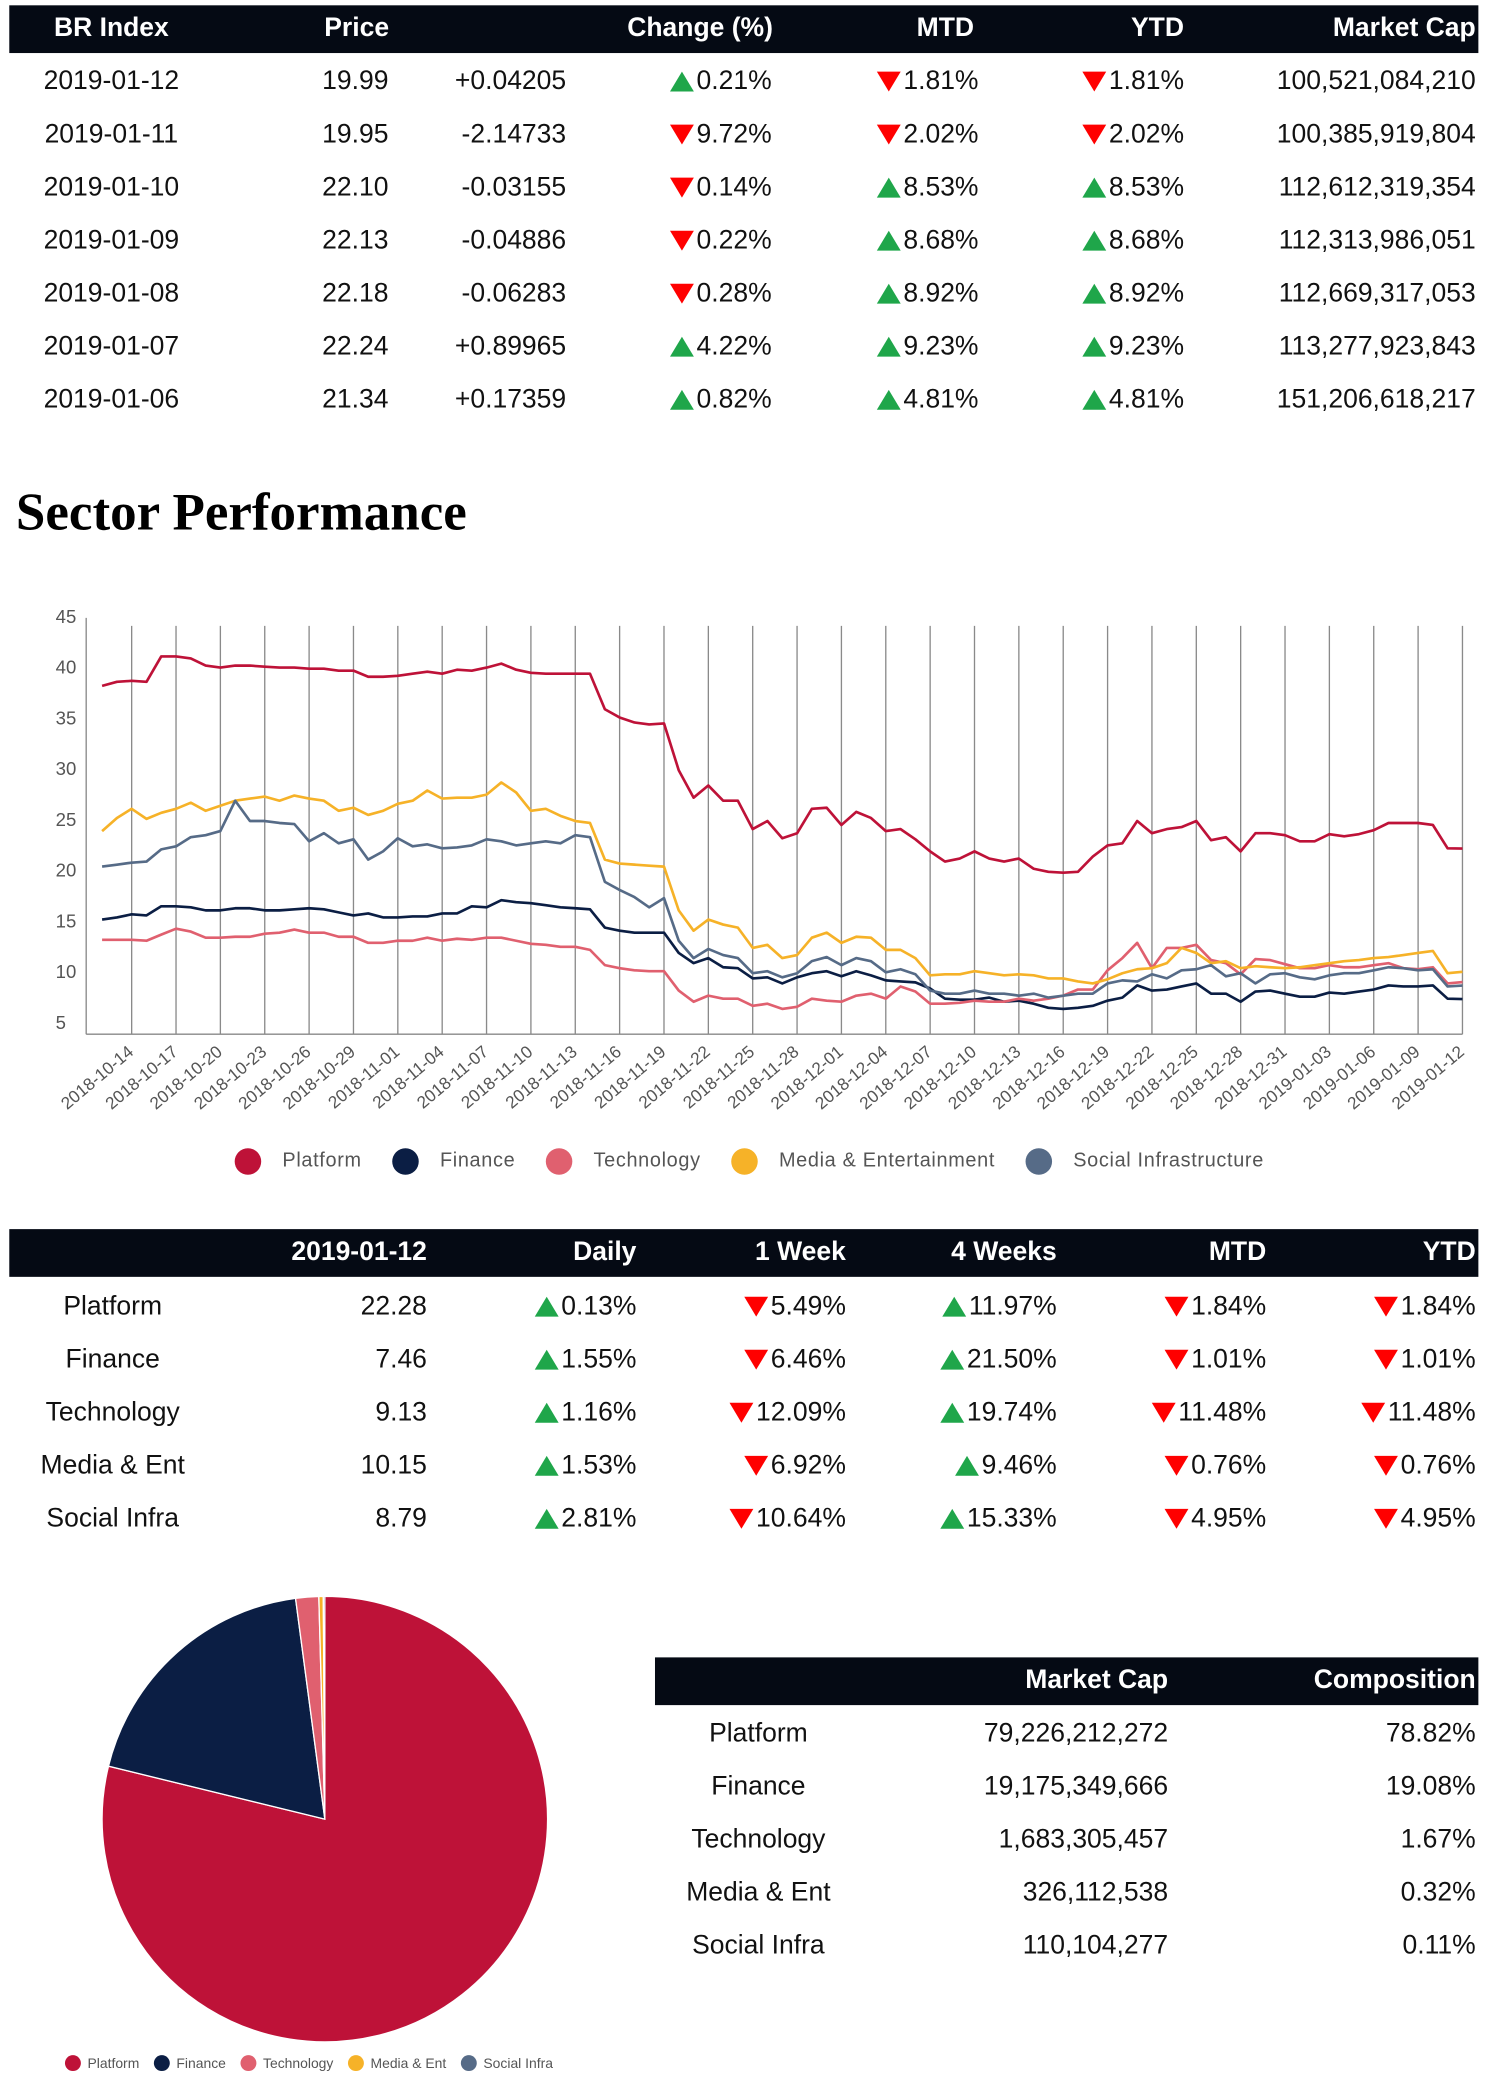 The height and width of the screenshot is (2085, 1485). What do you see at coordinates (1376, 133) in the screenshot?
I see `table-cell: 100,385,919,804` at bounding box center [1376, 133].